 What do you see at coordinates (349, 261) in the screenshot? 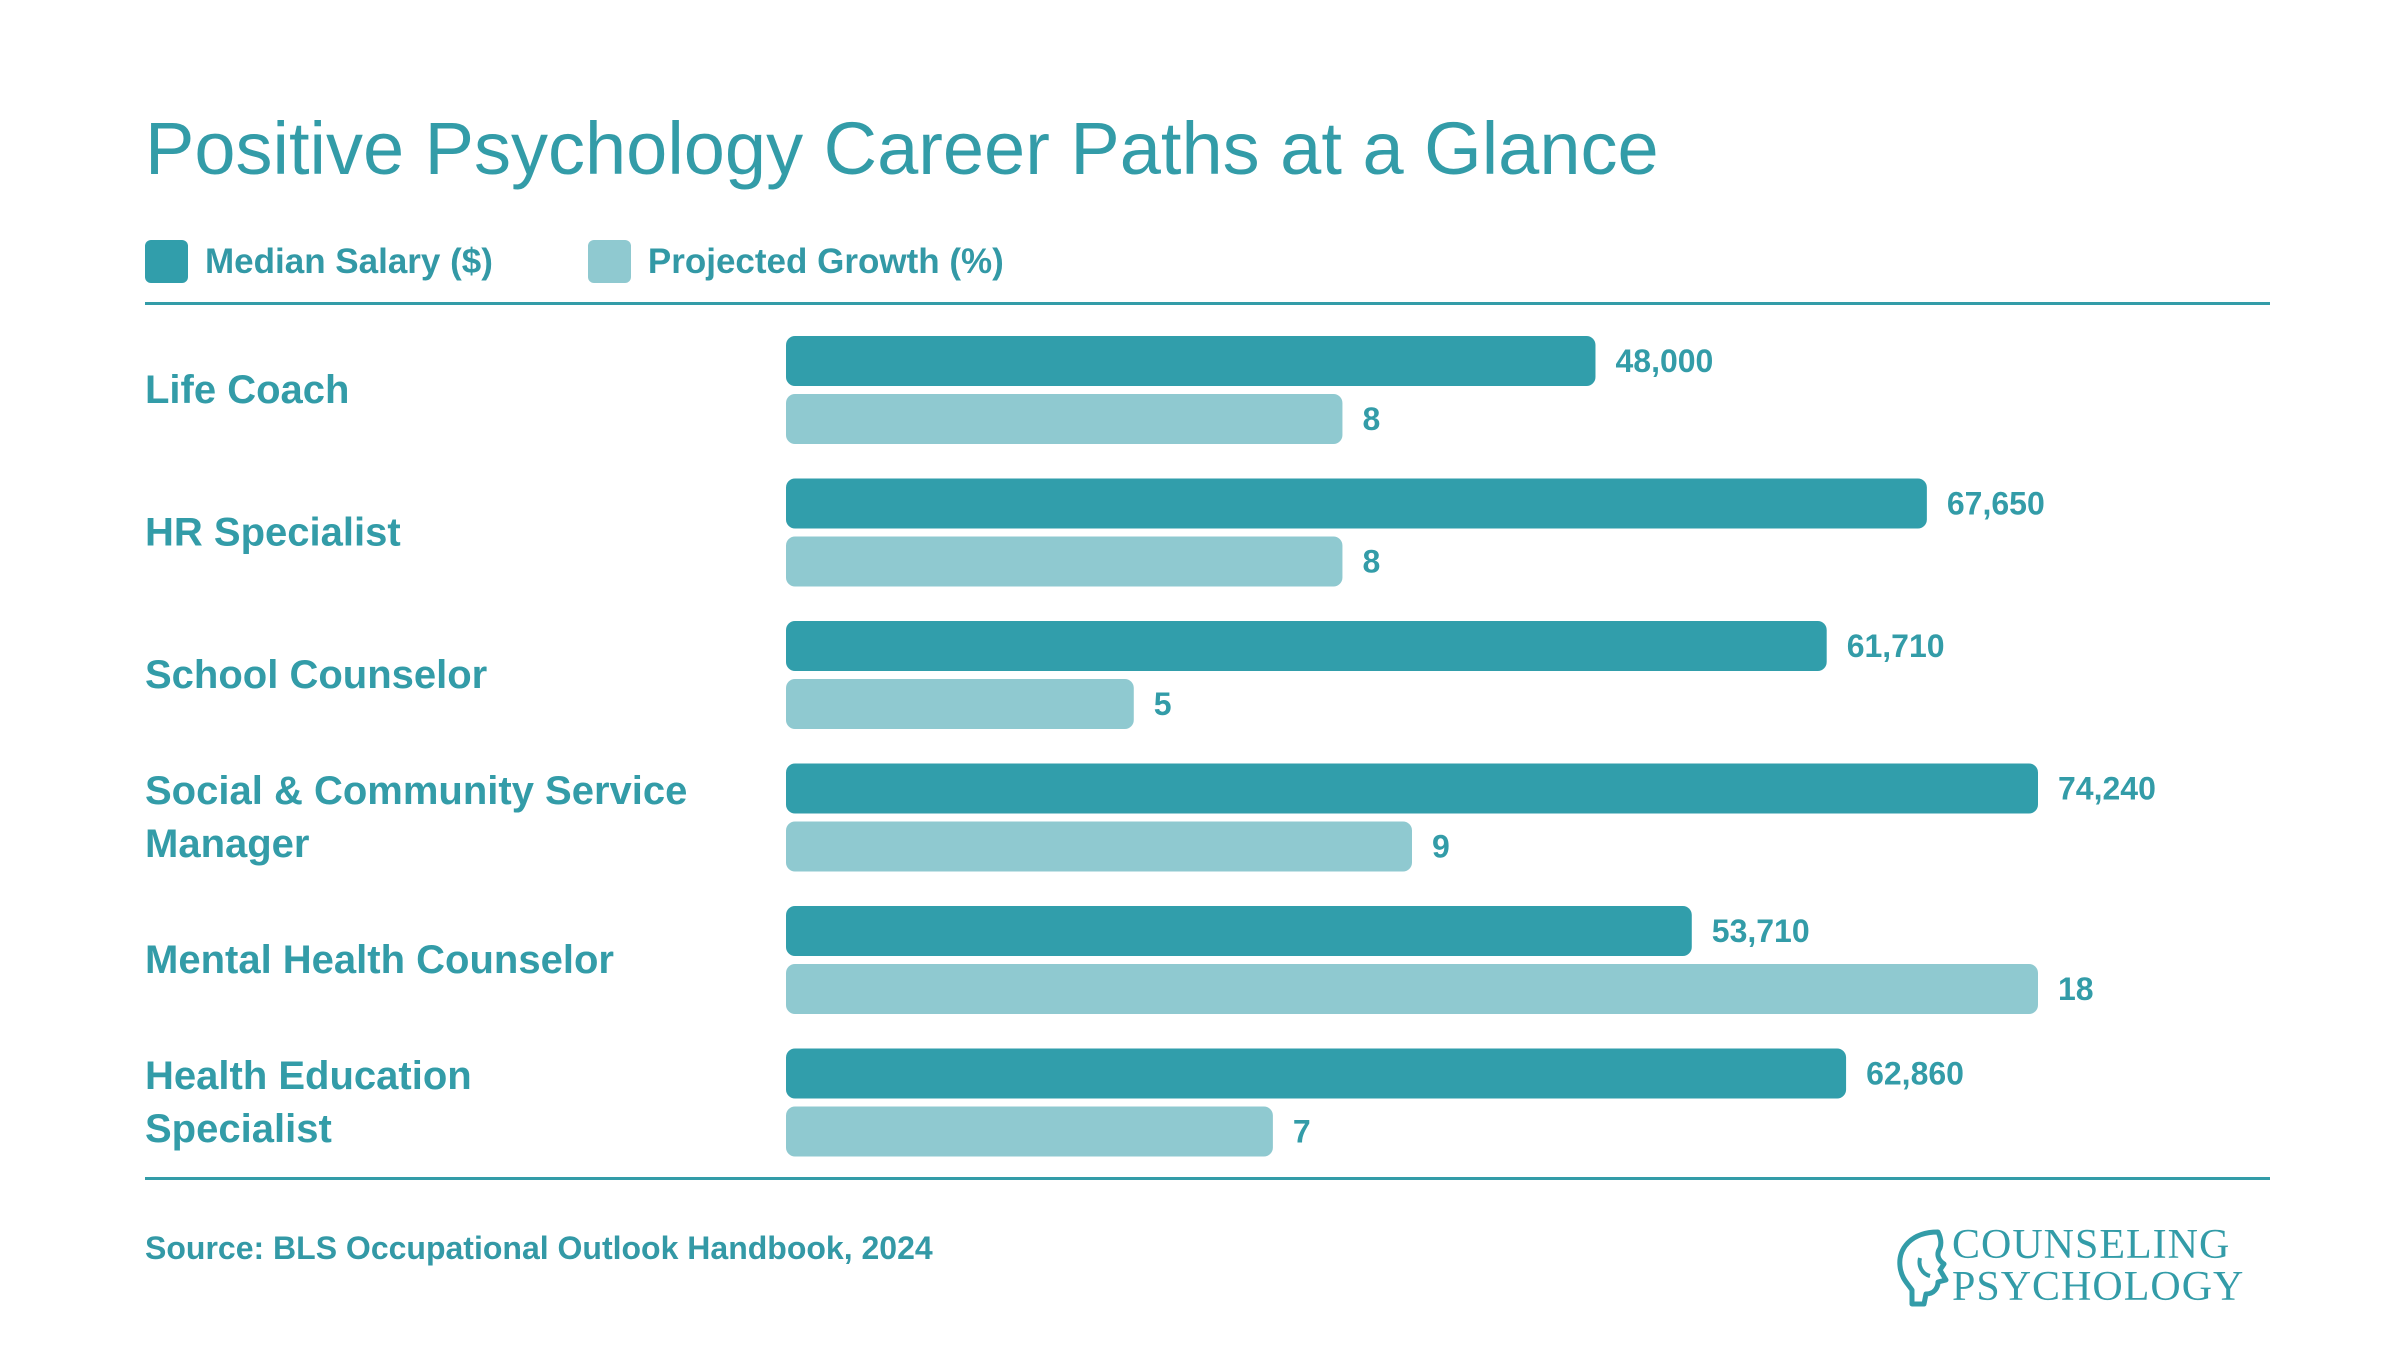
I see `legend-label-salary: Median Salary ($)` at bounding box center [349, 261].